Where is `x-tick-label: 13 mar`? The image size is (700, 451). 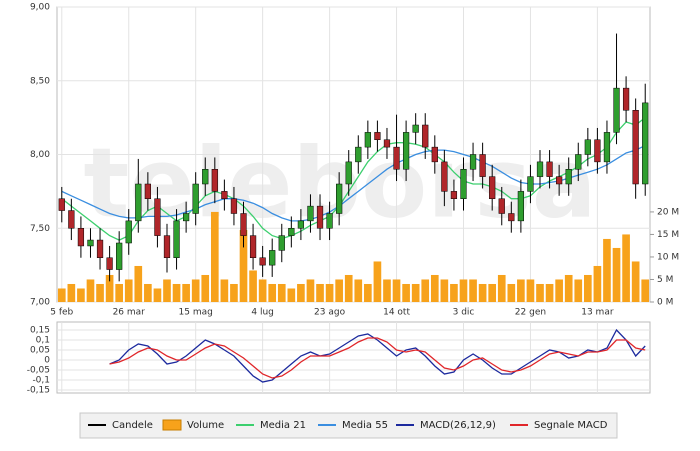
x-tick-label: 13 mar is located at coordinates (597, 313).